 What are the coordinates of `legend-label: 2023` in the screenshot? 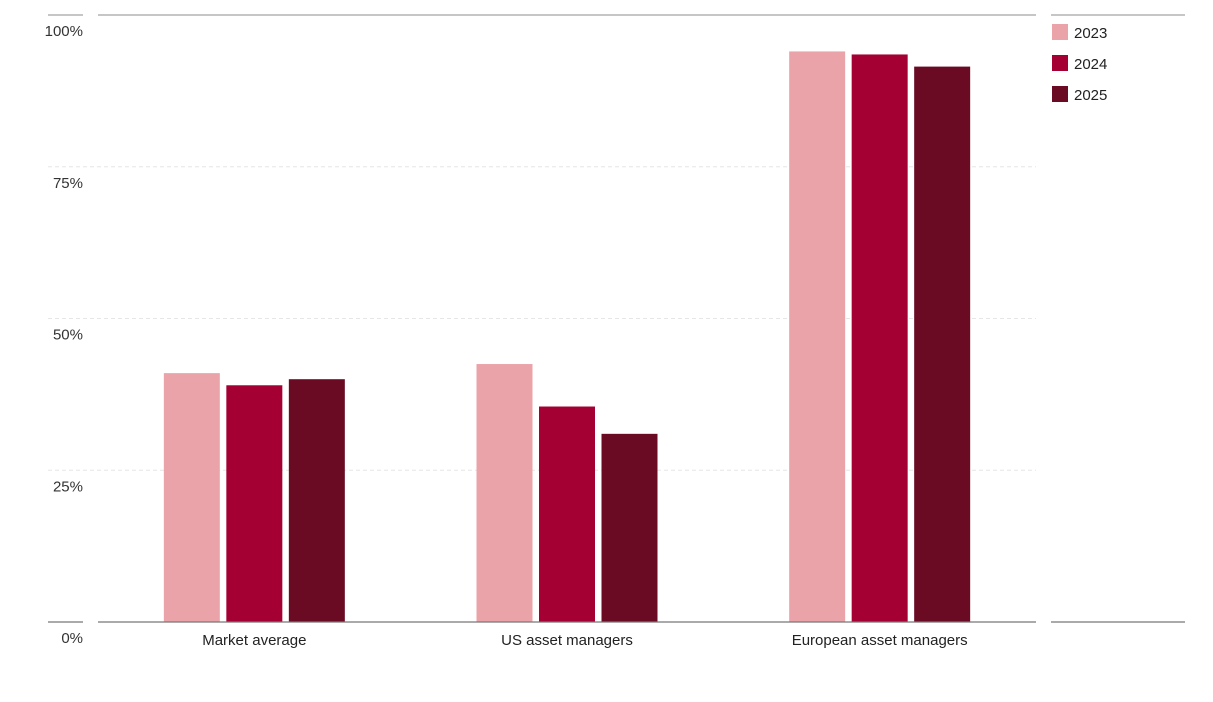 It's located at (1090, 33).